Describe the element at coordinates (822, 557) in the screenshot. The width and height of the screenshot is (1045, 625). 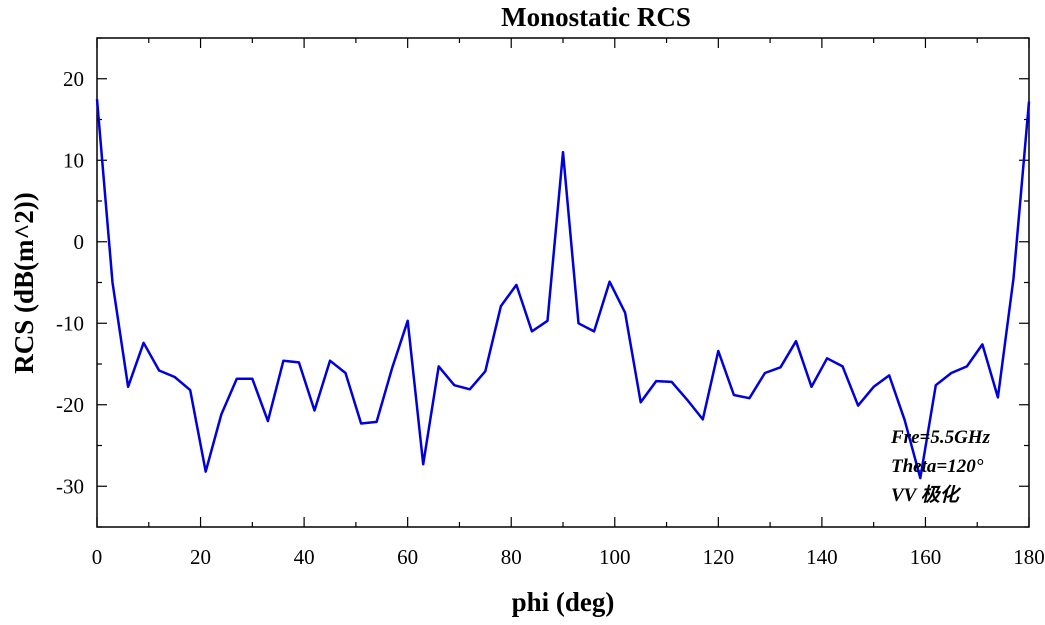
I see `x-tick-label: 140` at that location.